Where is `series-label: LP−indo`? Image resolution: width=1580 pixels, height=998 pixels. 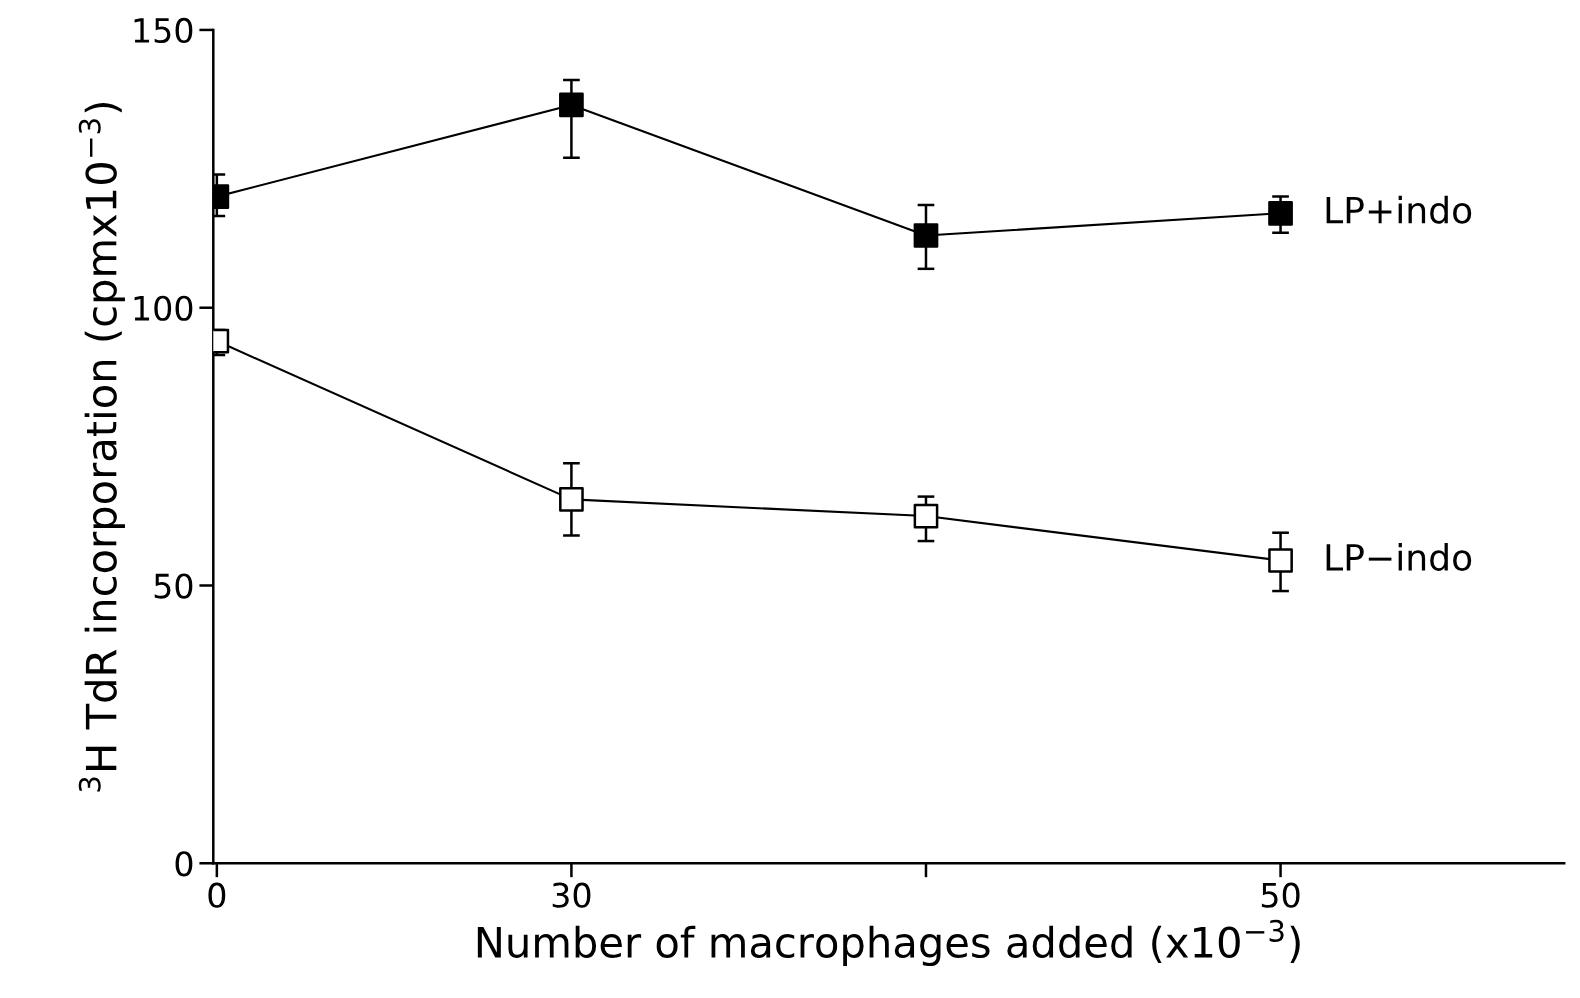
series-label: LP−indo is located at coordinates (1399, 557).